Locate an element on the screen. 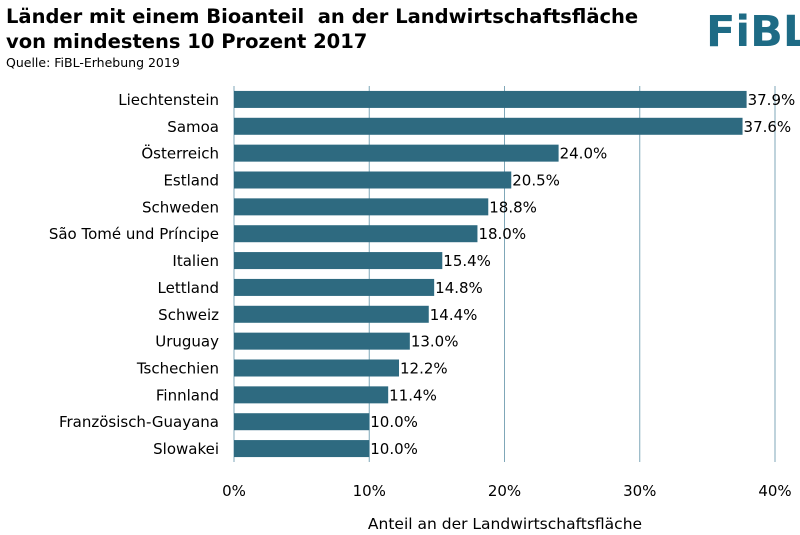  source-note: Quelle: FiBL-Erhebung 2019 is located at coordinates (93, 62).